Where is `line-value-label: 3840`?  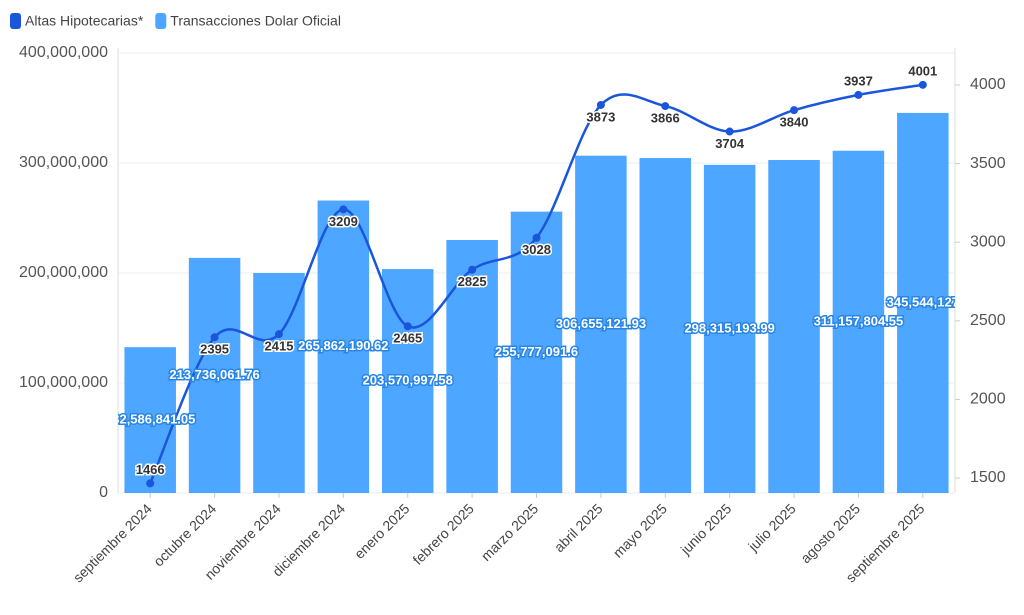
line-value-label: 3840 is located at coordinates (794, 122).